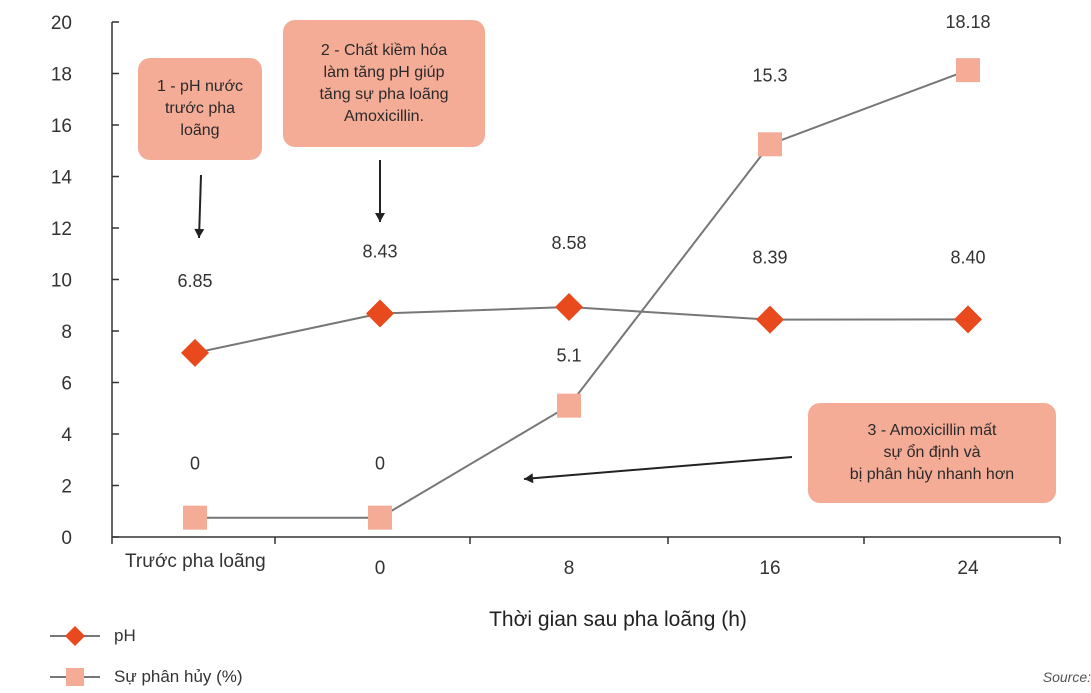 This screenshot has height=693, width=1091. I want to click on annotation-1-arrow, so click(200, 206).